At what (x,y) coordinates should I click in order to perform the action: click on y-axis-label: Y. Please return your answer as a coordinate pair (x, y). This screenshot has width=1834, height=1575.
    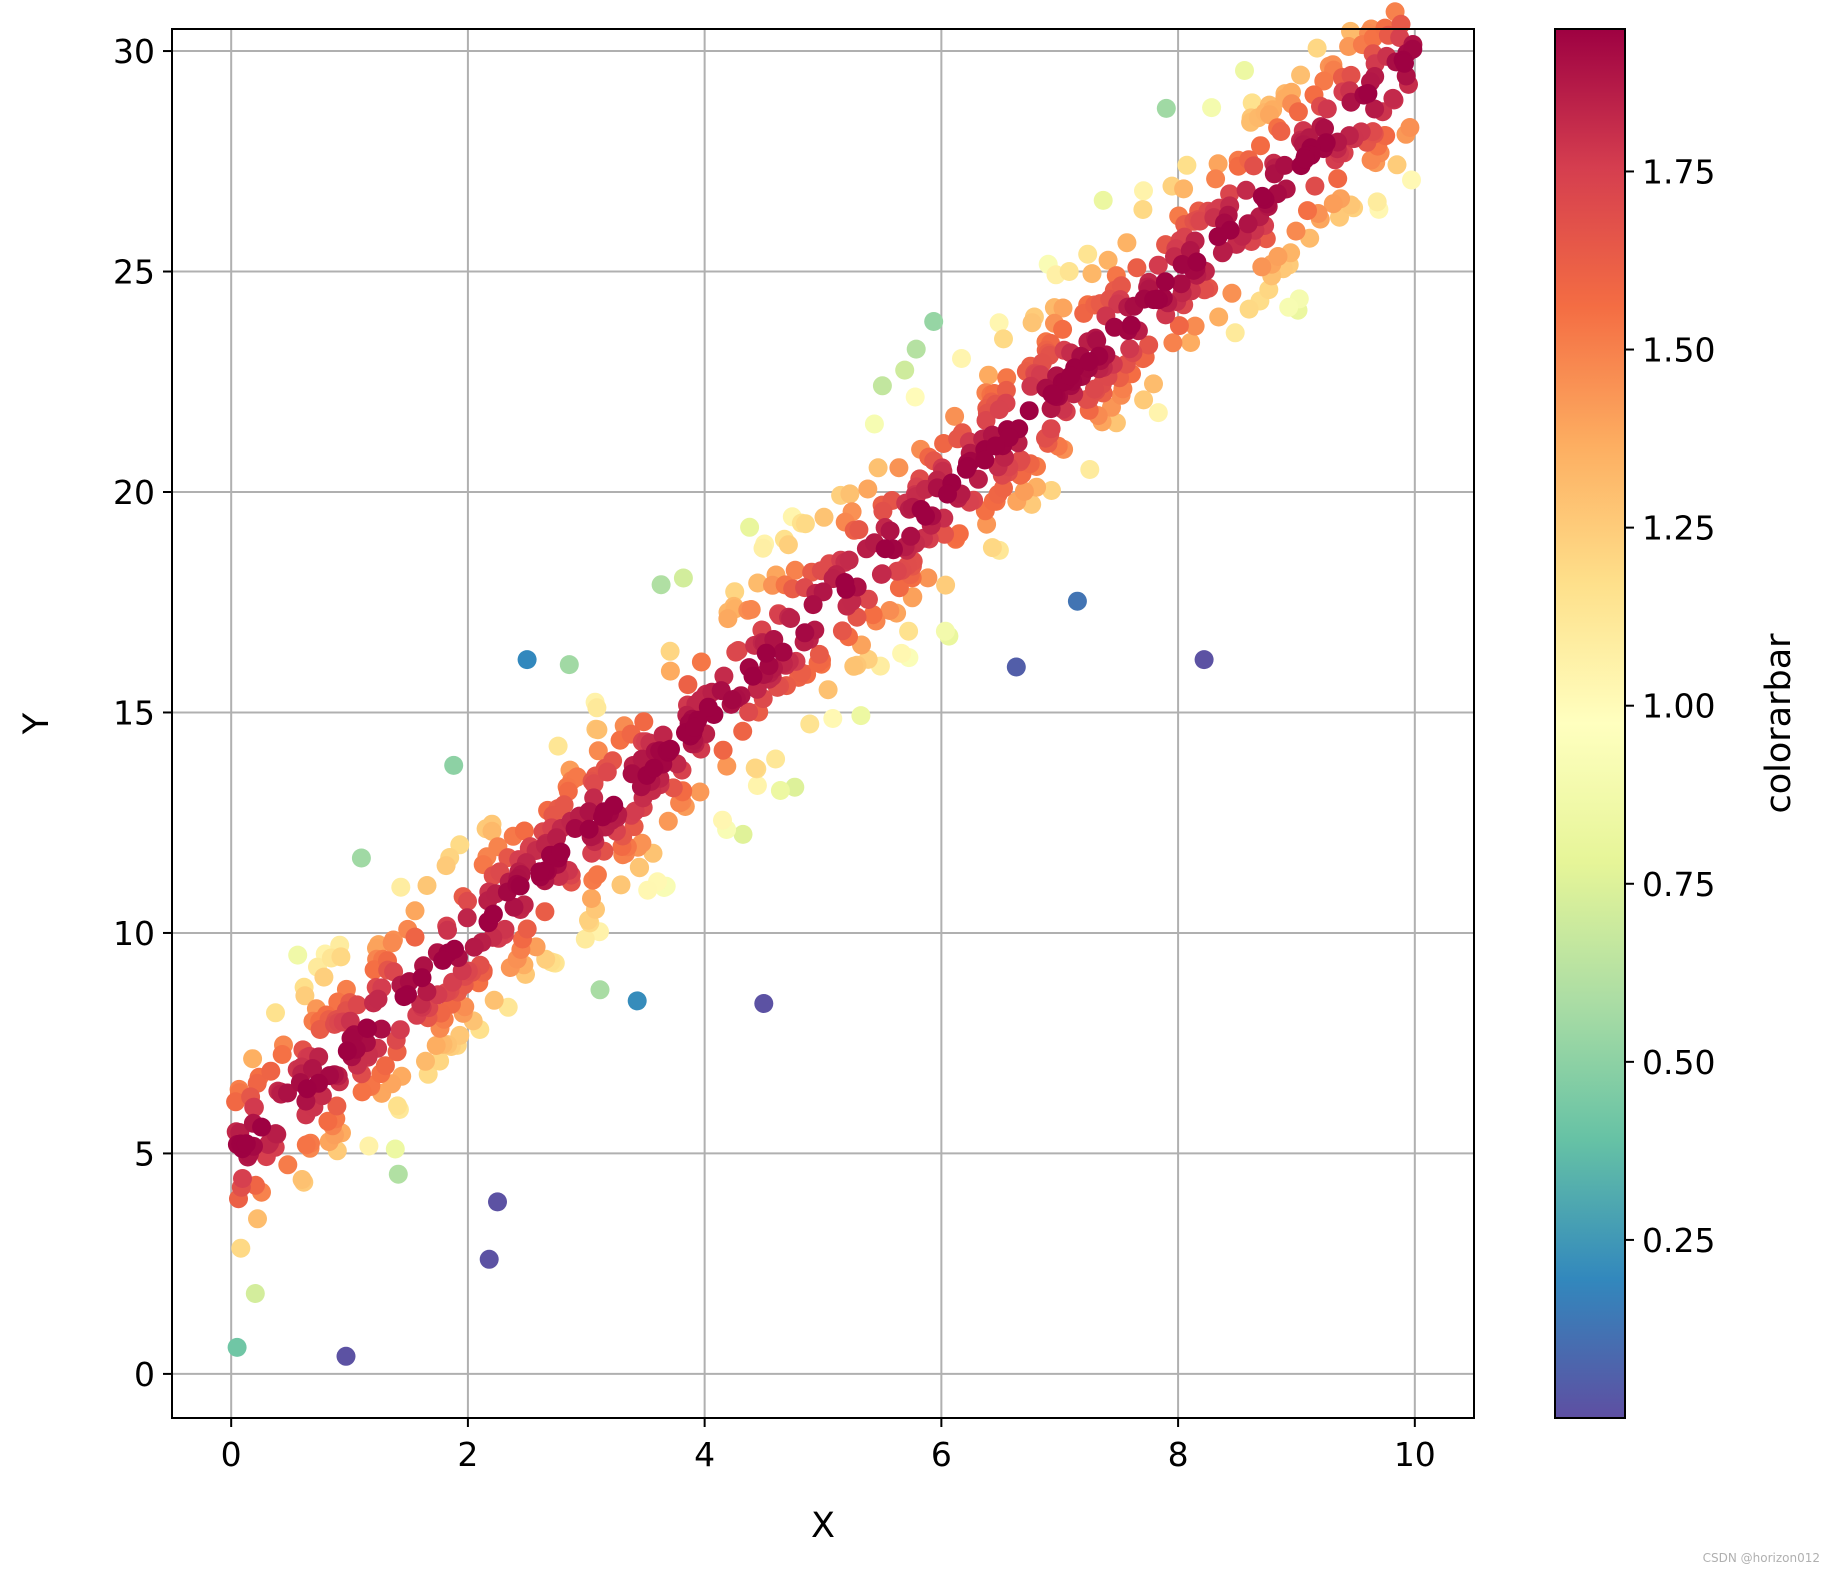
    Looking at the image, I should click on (37, 723).